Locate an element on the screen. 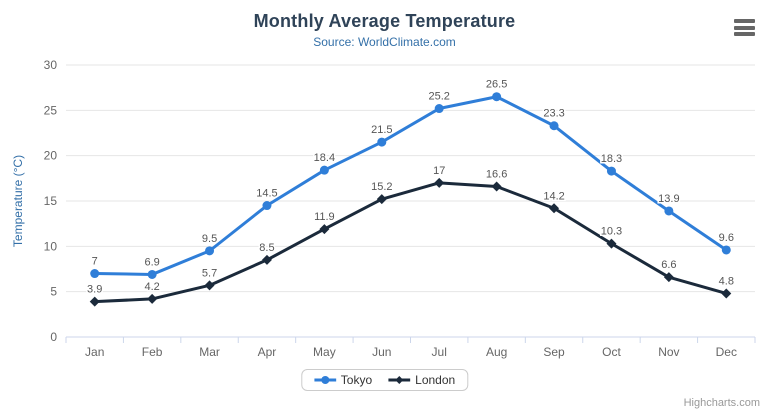 The width and height of the screenshot is (769, 416). x-axis-label: Jul is located at coordinates (439, 352).